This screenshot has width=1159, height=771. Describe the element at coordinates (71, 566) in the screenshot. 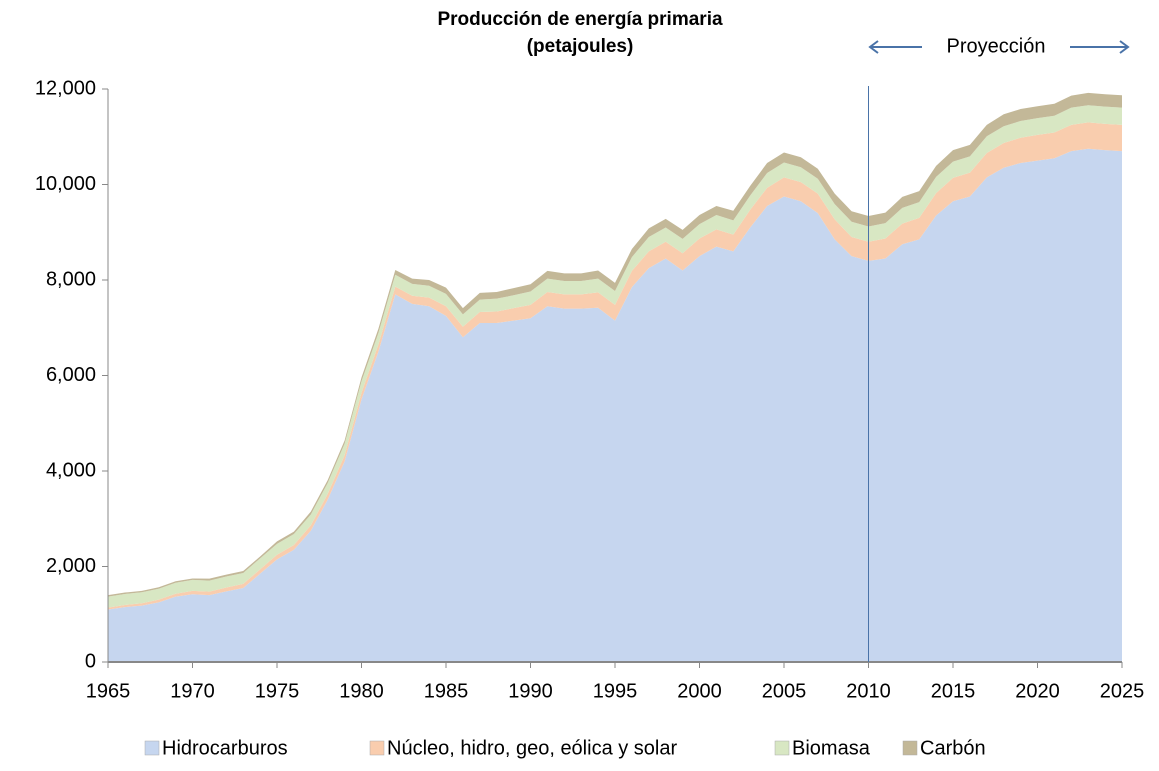

I see `y-tick-label: 2,000` at that location.